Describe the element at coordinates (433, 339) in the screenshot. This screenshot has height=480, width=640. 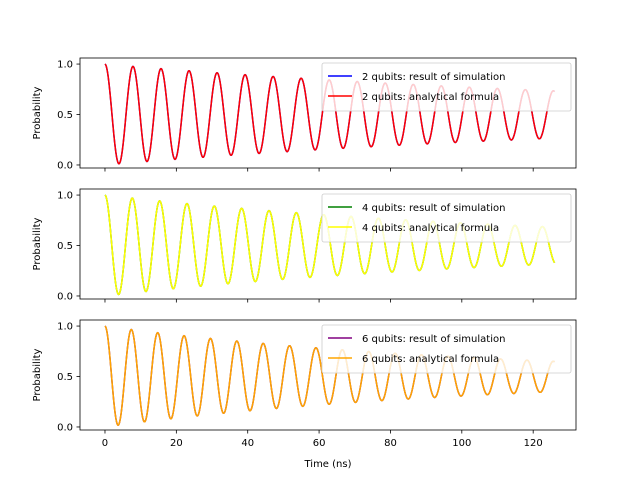
I see `legend-label: 6 qubits: result of simulation` at that location.